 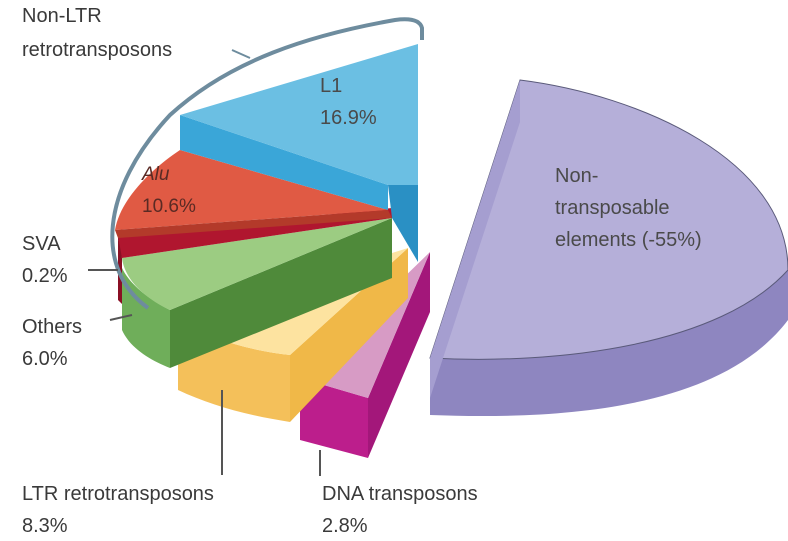 I want to click on slice-alu-top, so click(x=251, y=190).